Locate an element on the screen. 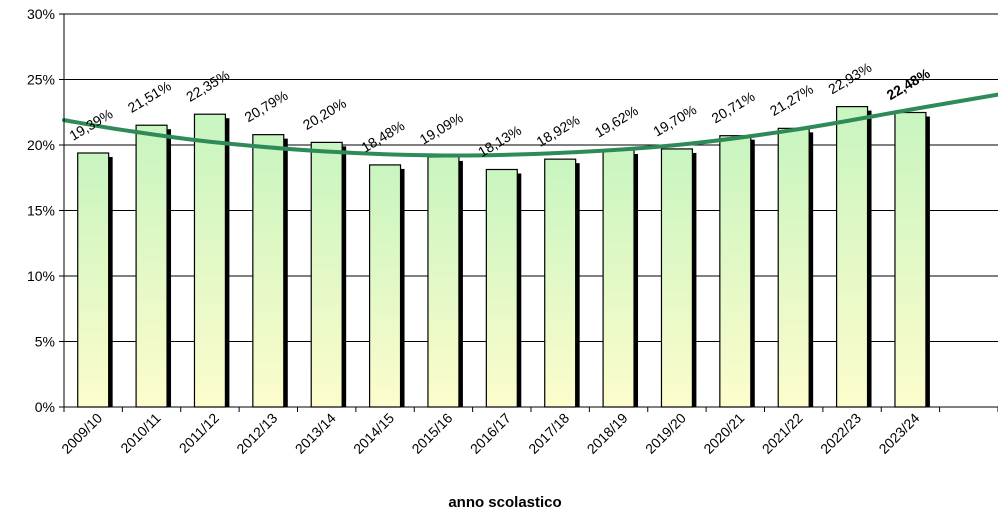  x-tick-label: 2016/17 is located at coordinates (490, 433).